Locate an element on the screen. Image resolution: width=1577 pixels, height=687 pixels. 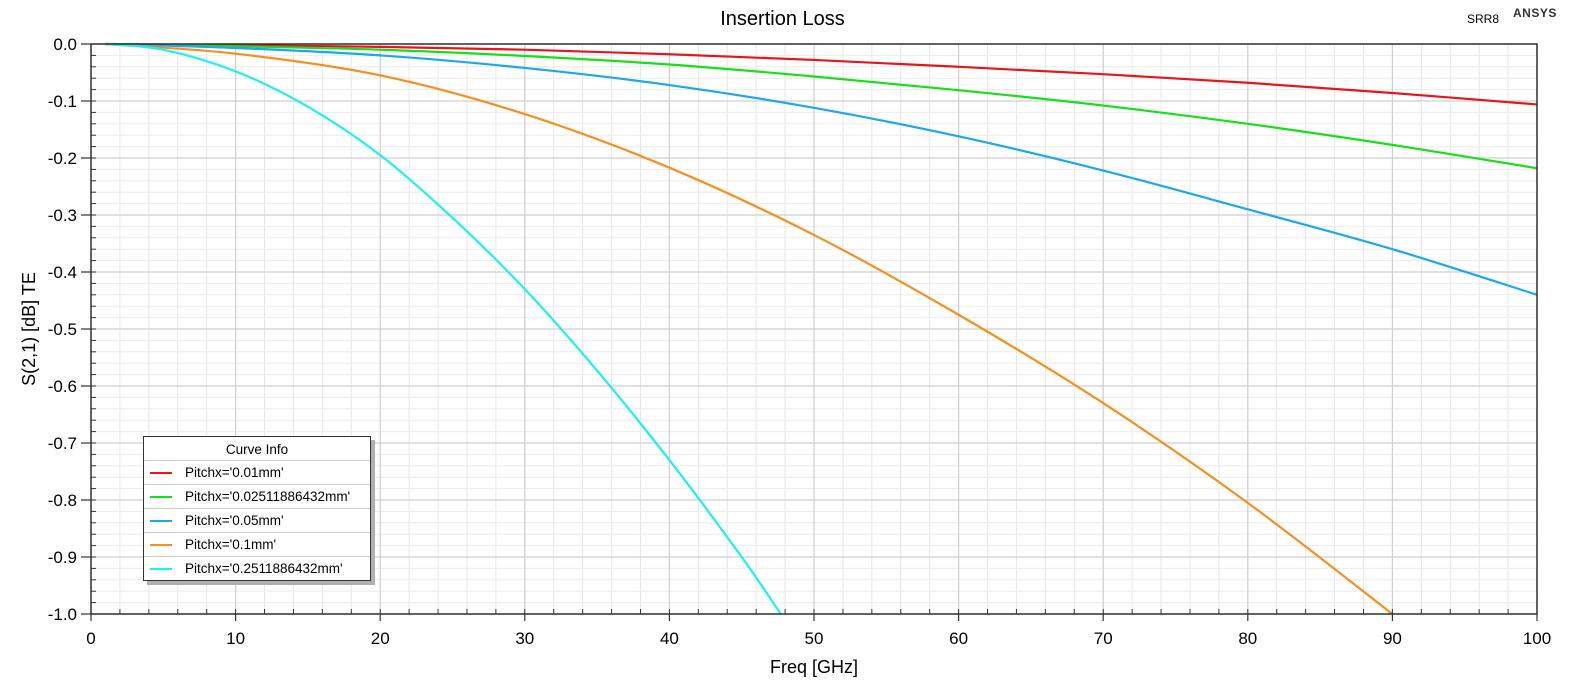
legend-item: Pitchx='0.02511886432mm' is located at coordinates (257, 497).